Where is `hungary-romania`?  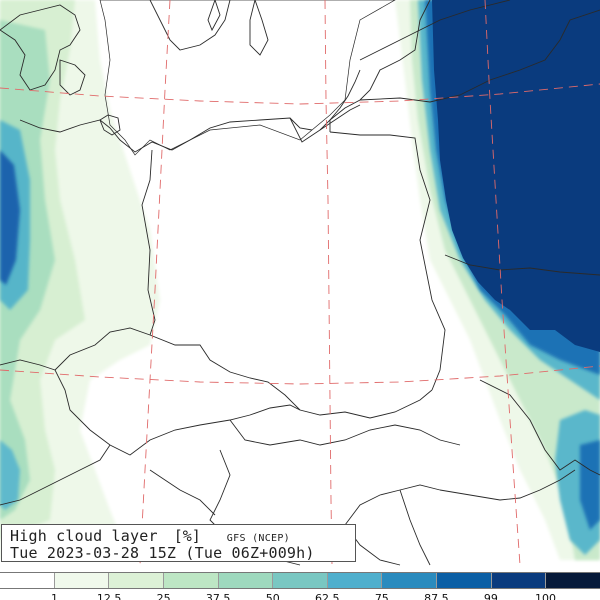
hungary-romania is located at coordinates (507, 485).